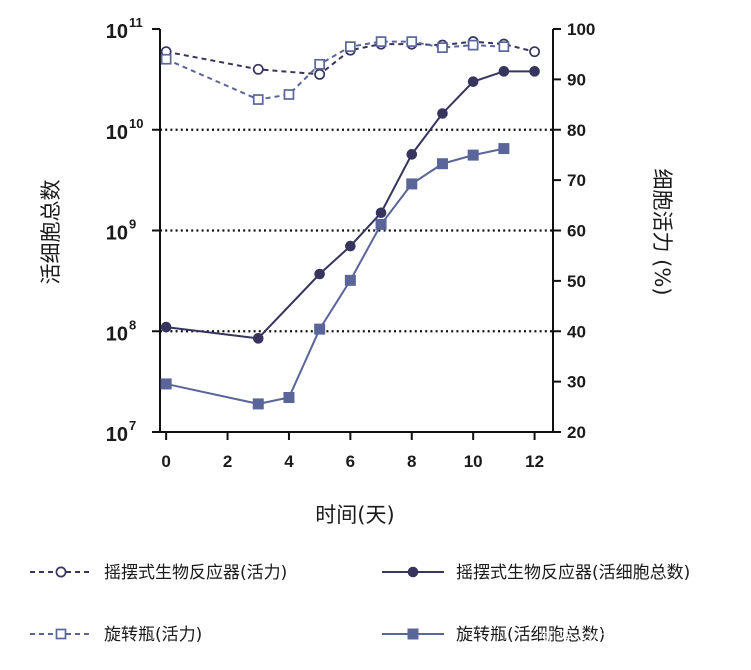 This screenshot has height=670, width=751. I want to click on right-tick-label-70: 70, so click(576, 180).